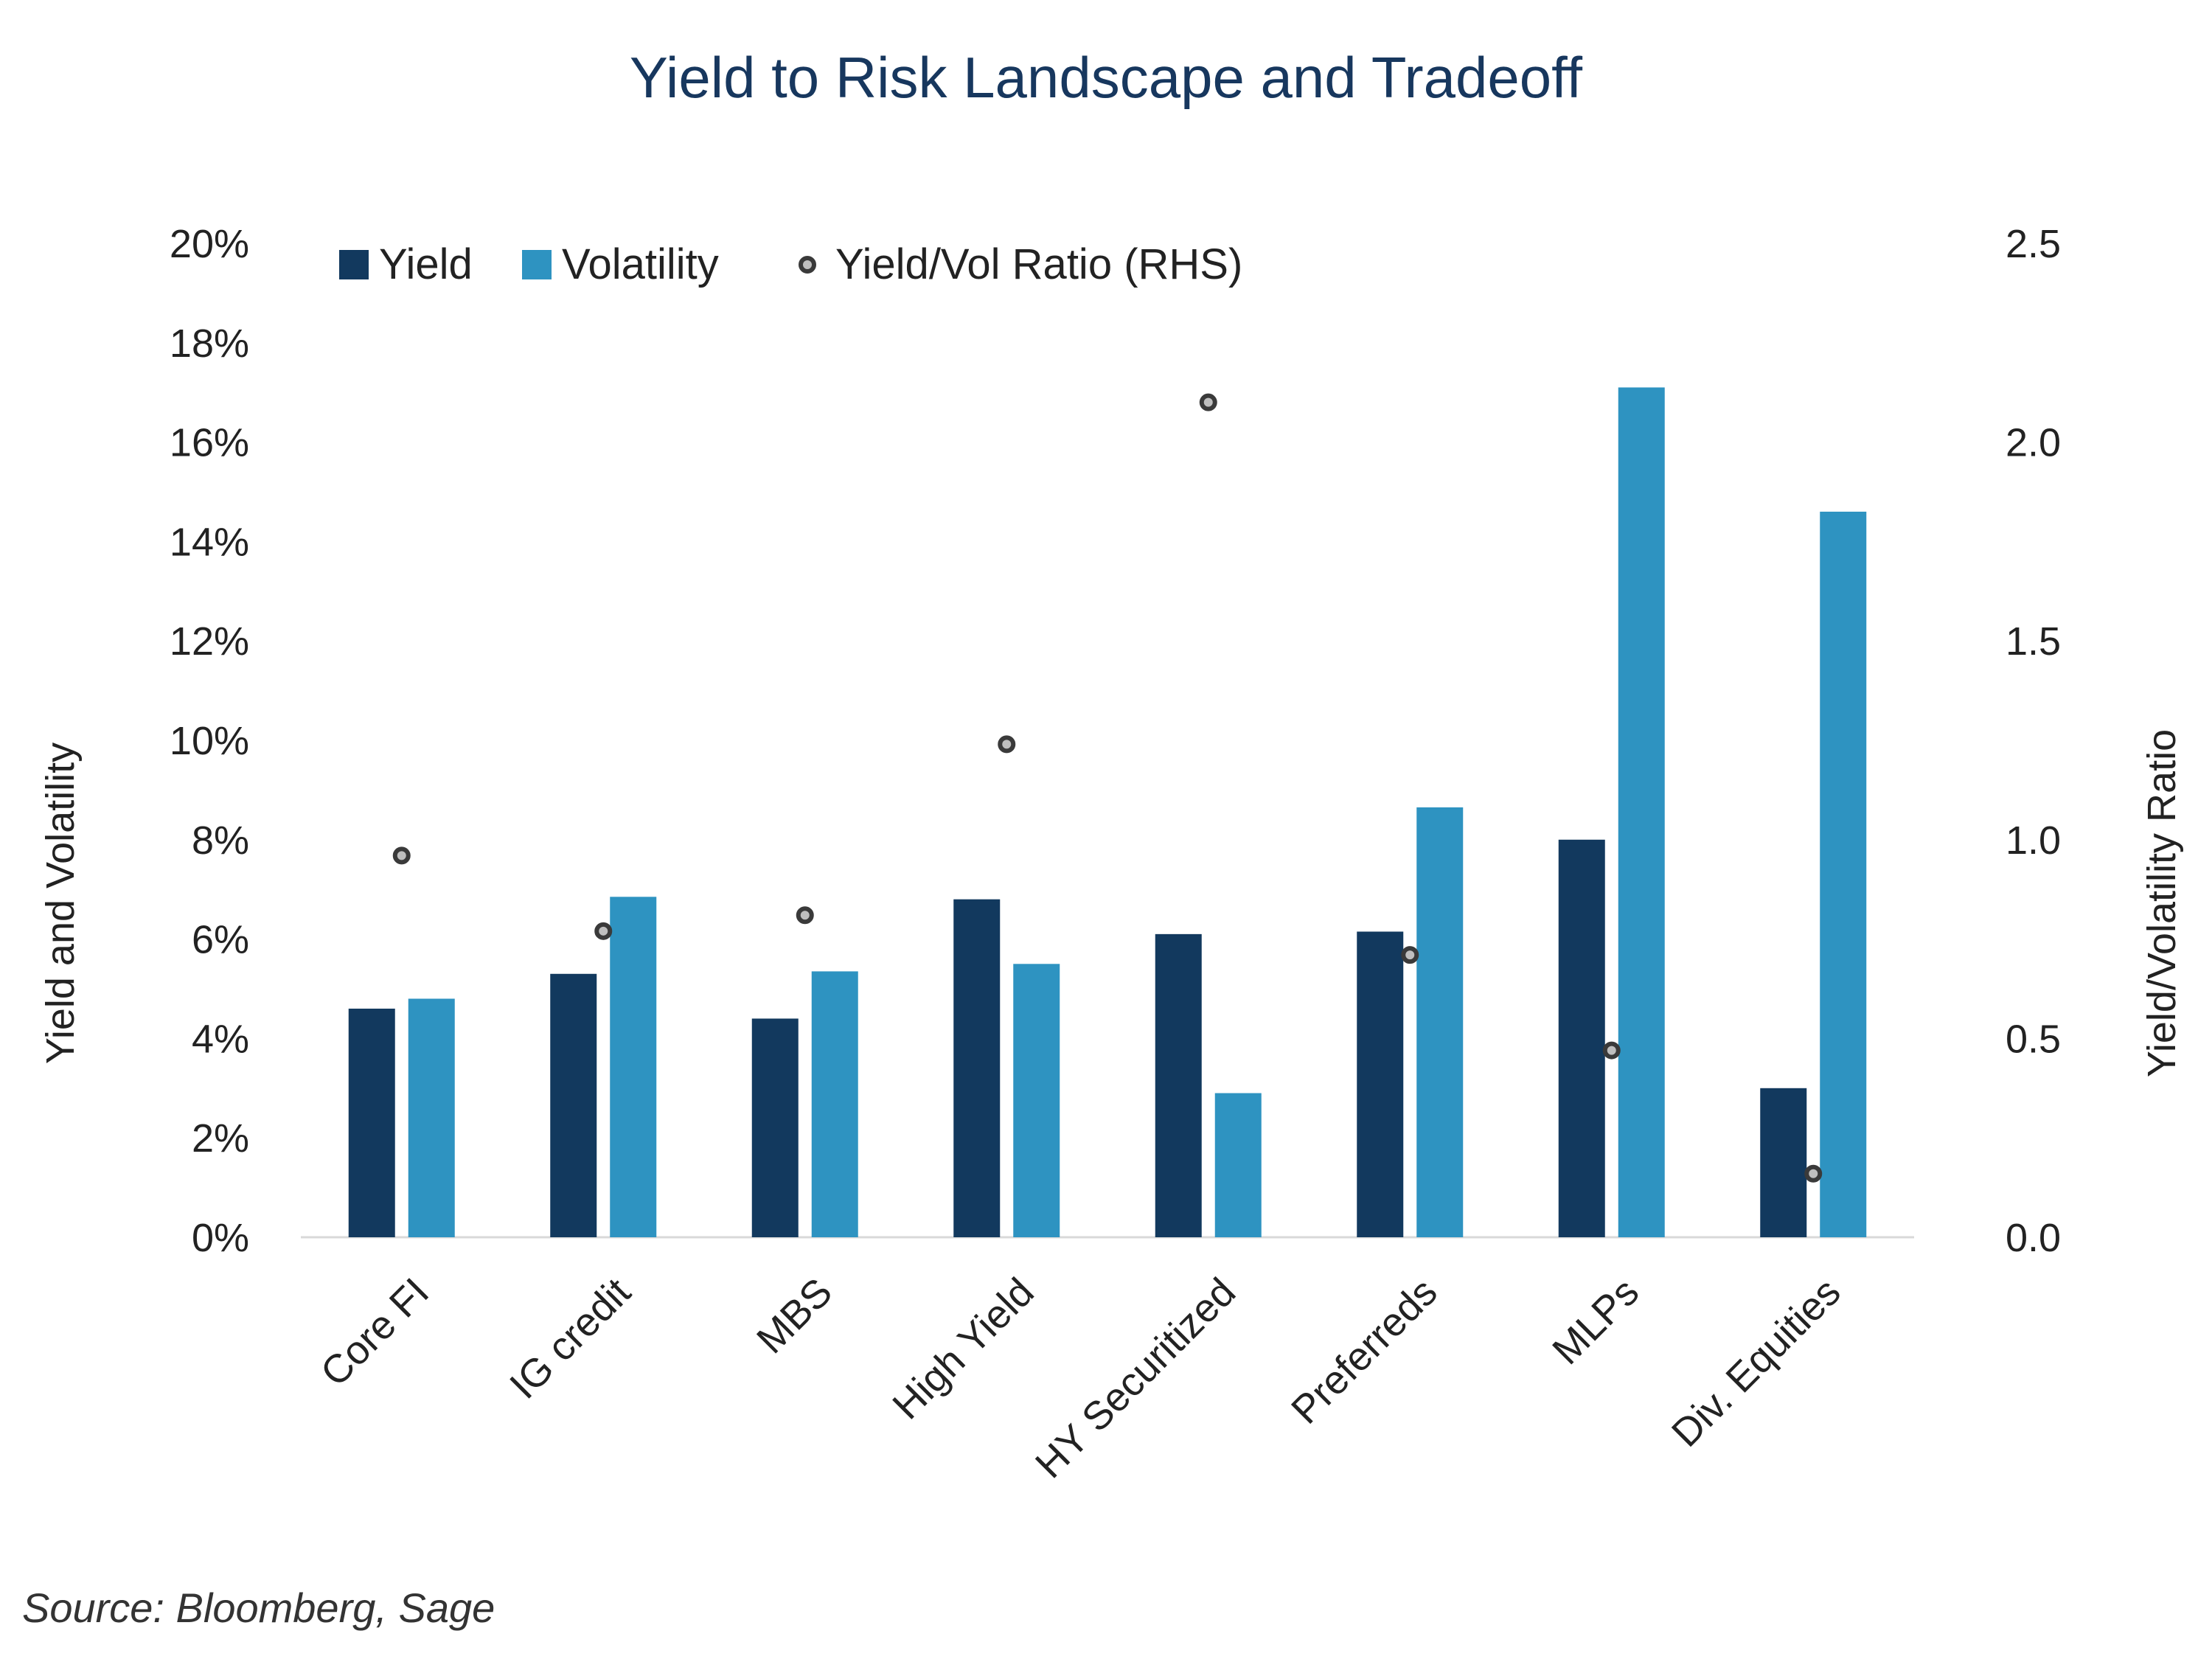 The image size is (2212, 1659). What do you see at coordinates (220, 1039) in the screenshot?
I see `y-tick-label: 4%` at bounding box center [220, 1039].